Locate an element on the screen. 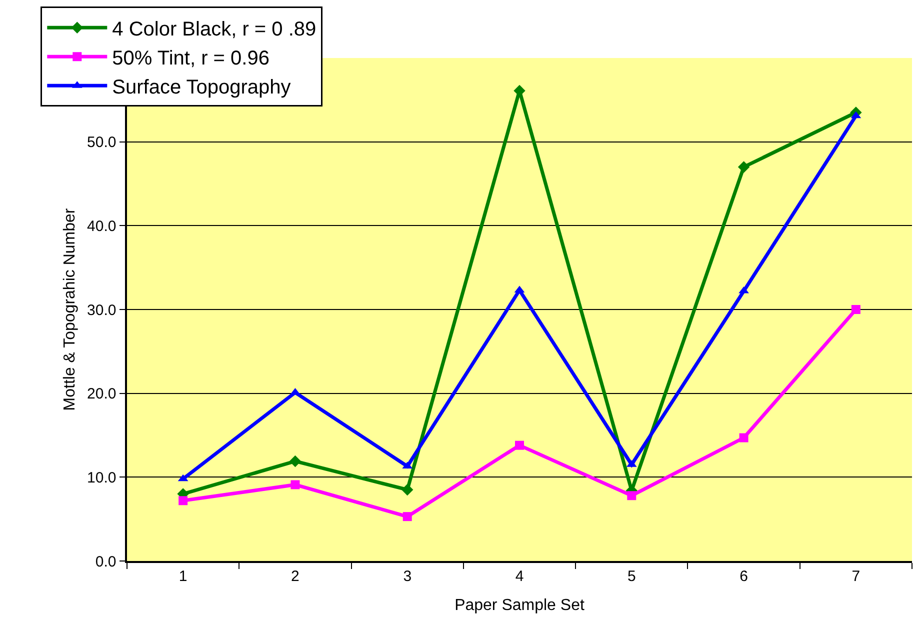  y-tick-label: 50.0 is located at coordinates (101, 143).